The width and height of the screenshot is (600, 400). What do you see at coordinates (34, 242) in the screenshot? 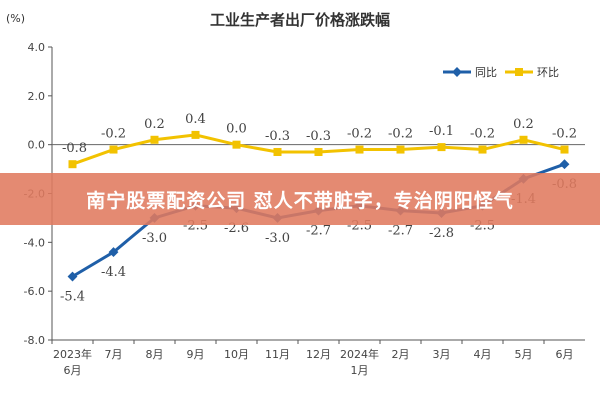
I see `y-tick-label: -4.0` at bounding box center [34, 242].